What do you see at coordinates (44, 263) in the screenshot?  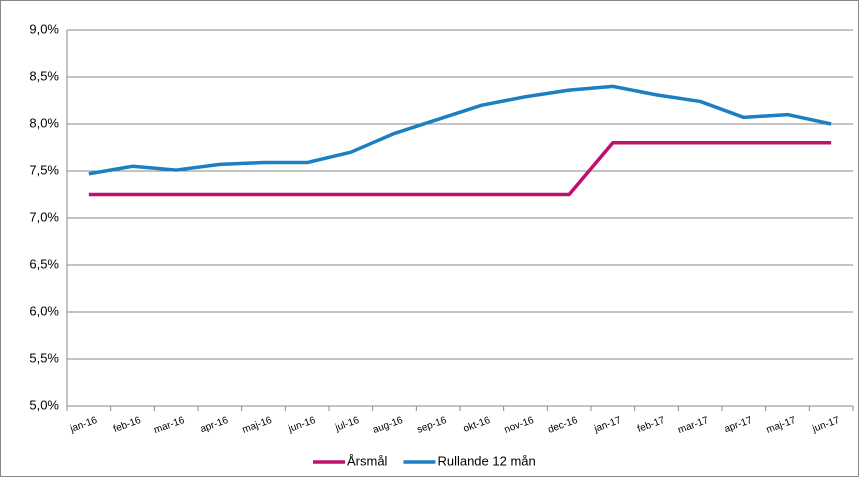 I see `y-tick-label: 6,5%` at bounding box center [44, 263].